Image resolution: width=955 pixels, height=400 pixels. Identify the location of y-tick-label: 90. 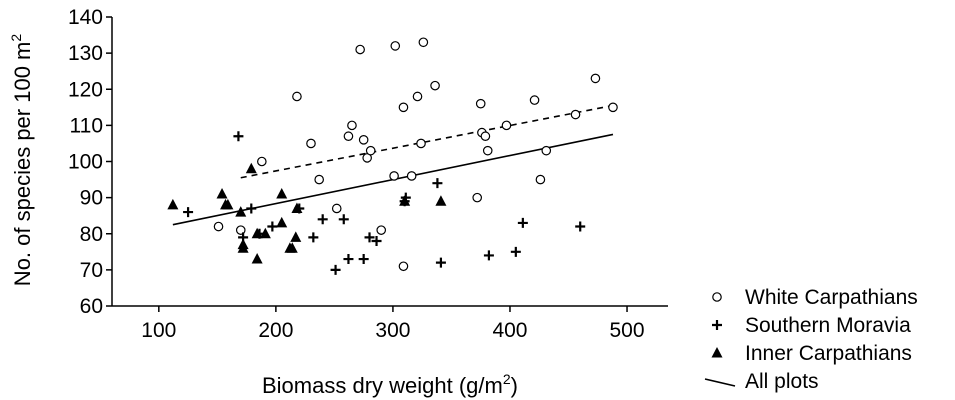
(91, 198).